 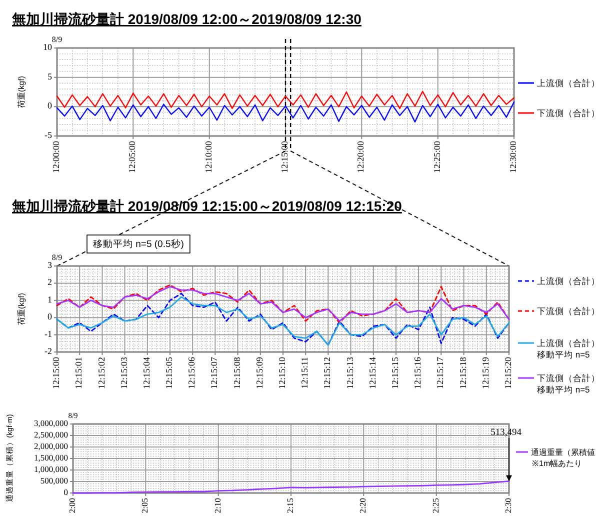 I want to click on x-tick-label: 2:15, so click(x=289, y=506).